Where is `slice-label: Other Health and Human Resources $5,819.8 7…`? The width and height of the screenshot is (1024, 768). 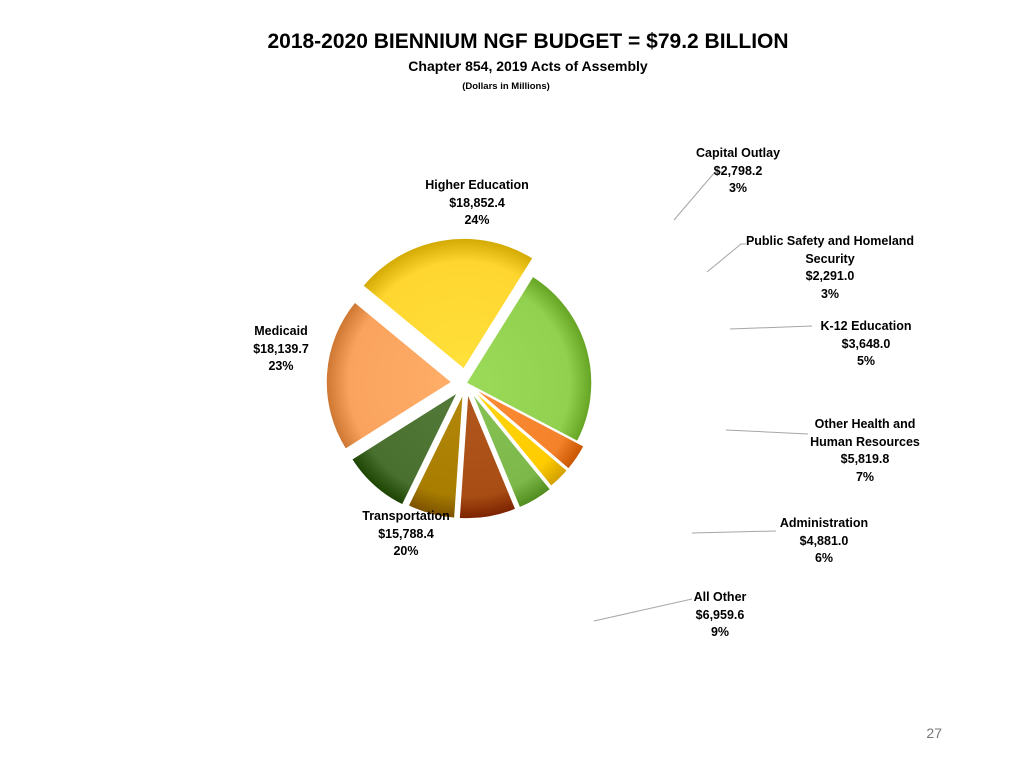
slice-label: Other Health and Human Resources $5,819.8 7… is located at coordinates (865, 451).